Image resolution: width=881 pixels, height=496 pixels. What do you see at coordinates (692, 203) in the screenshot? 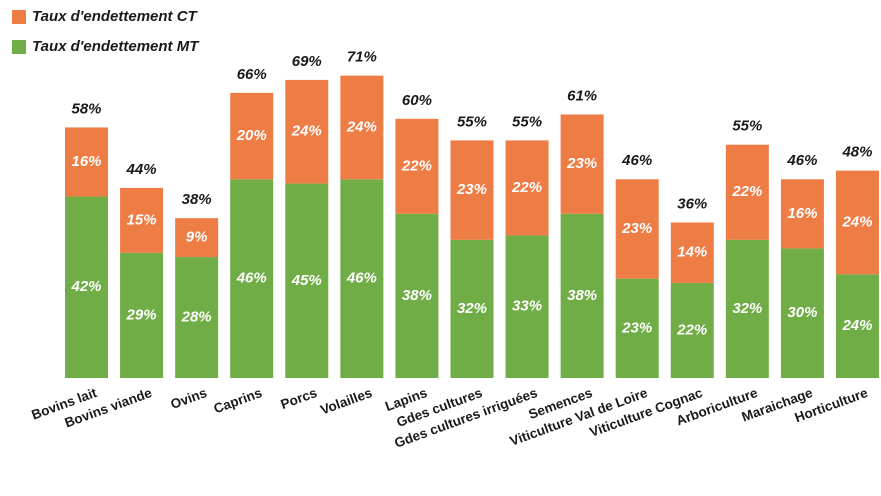
I see `total-label: 36%` at bounding box center [692, 203].